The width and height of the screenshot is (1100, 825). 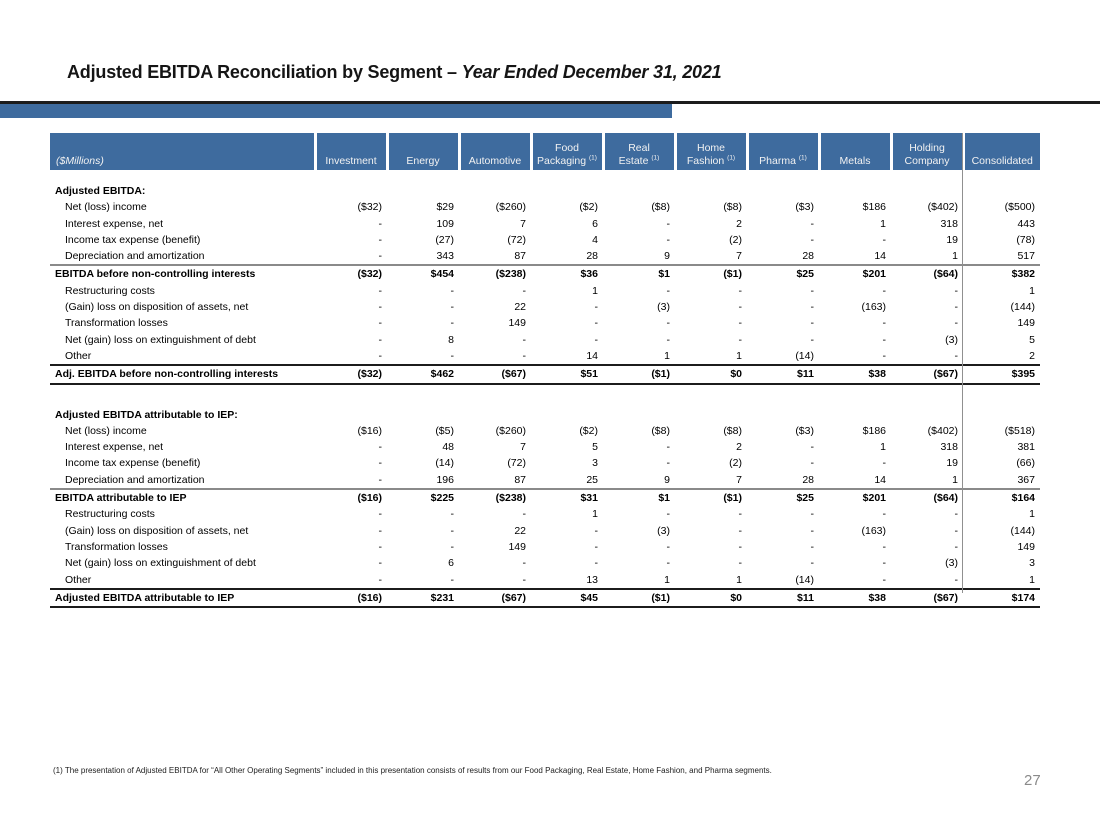 I want to click on cell-value: (144), so click(x=1022, y=530).